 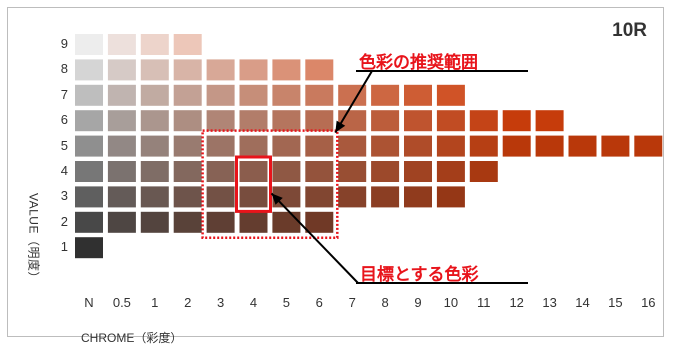 What do you see at coordinates (132, 338) in the screenshot?
I see `x-axis-label: CHROME（彩度）` at bounding box center [132, 338].